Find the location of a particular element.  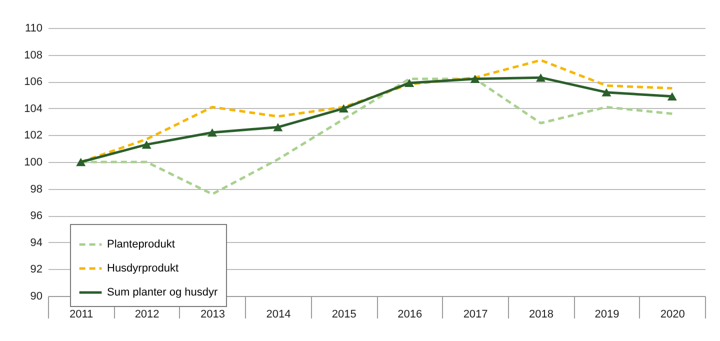

legend-label: Sum planter og husdyr is located at coordinates (162, 292).